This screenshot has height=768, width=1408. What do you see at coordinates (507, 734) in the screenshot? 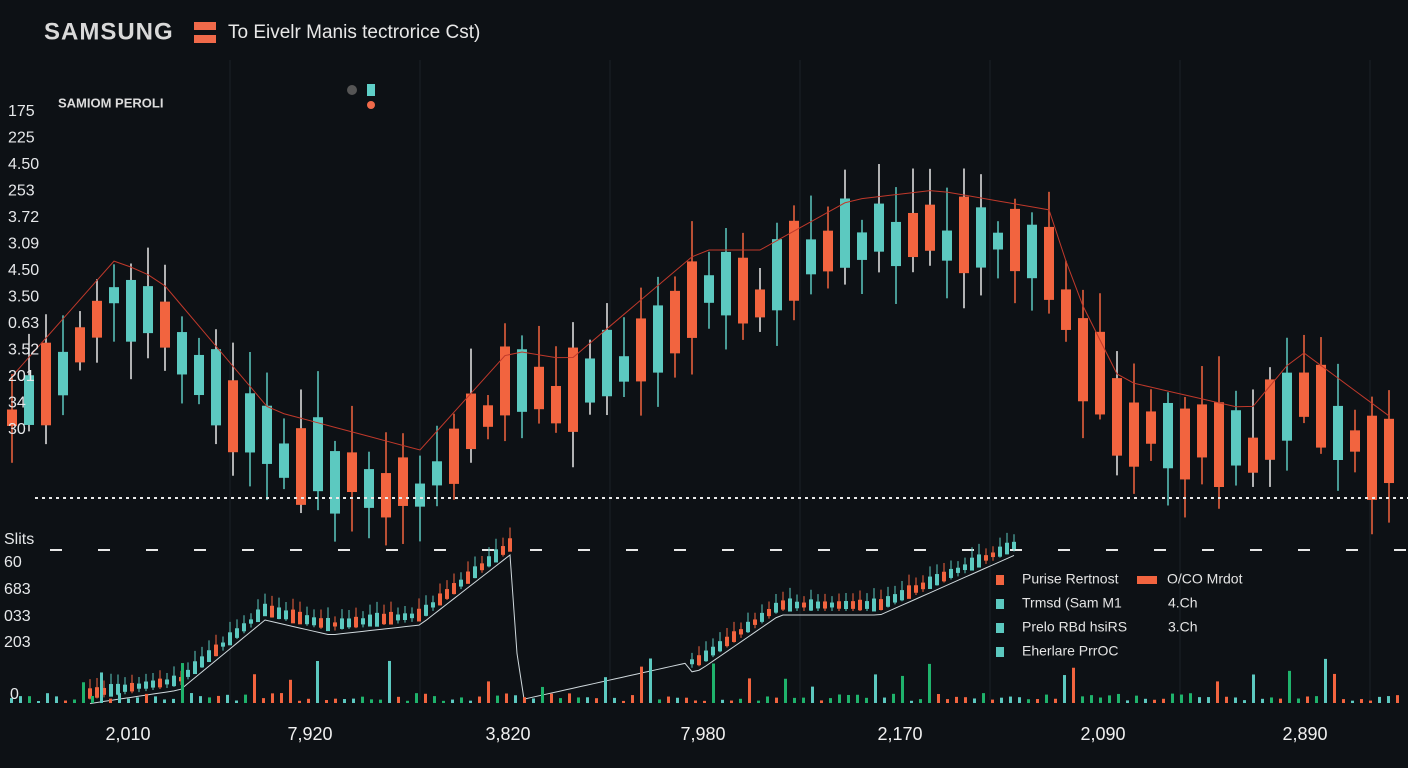
I see `x-label: 3,820` at bounding box center [507, 734].